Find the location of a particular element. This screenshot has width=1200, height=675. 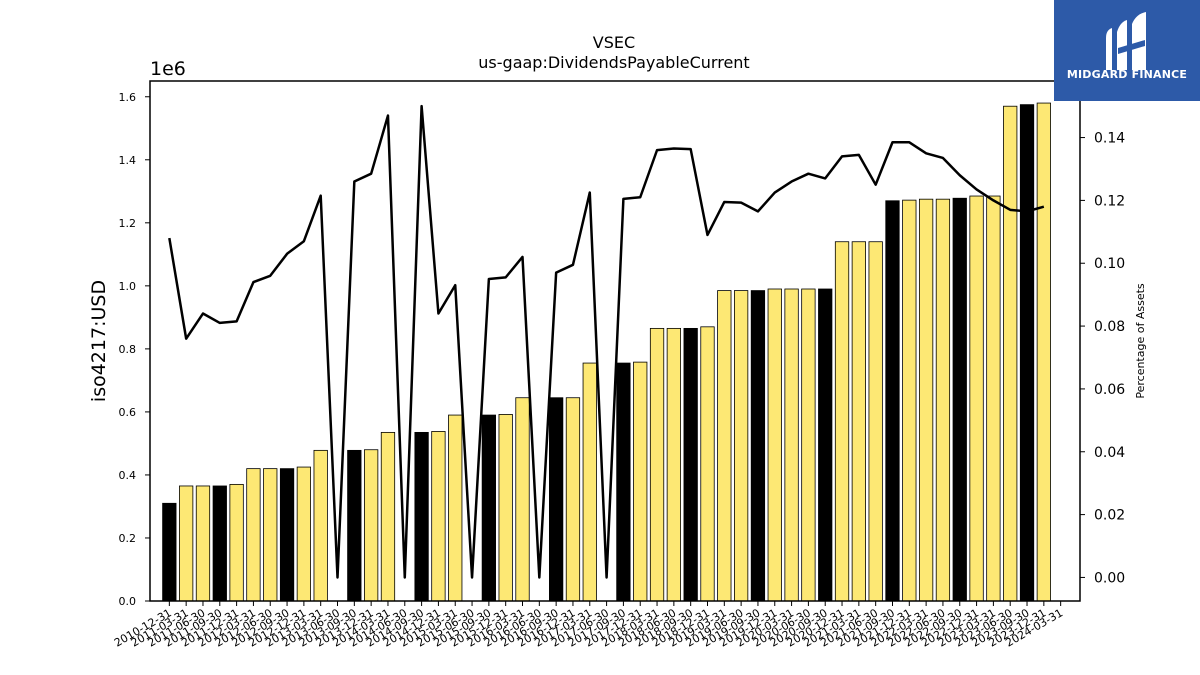

y-axis: 0.0 0.2 0.4 0.6 0.8 1.0 1.2 1.4 1.6 is located at coordinates (134, 349).